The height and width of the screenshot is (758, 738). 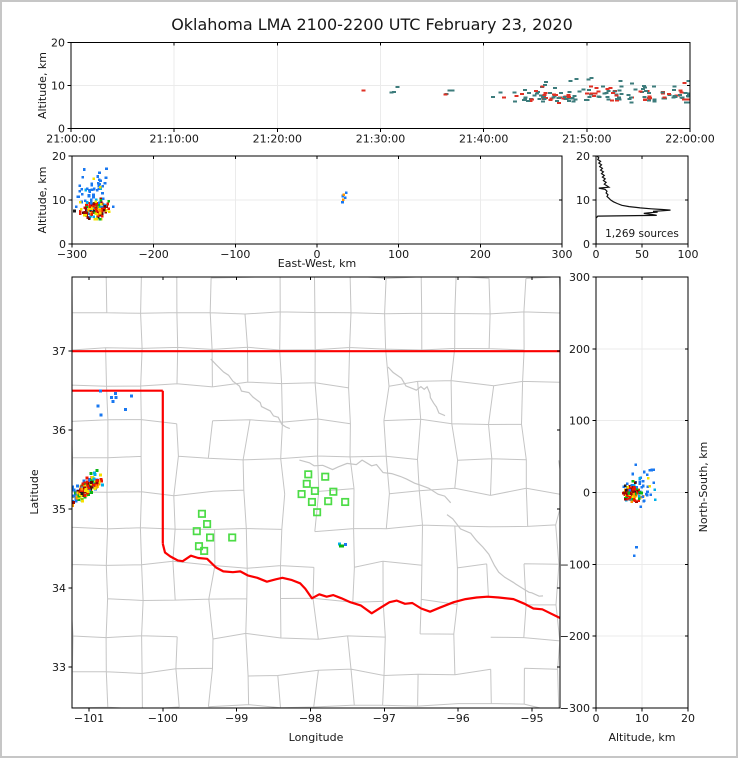 What do you see at coordinates (58, 86) in the screenshot?
I see `y-tick-label: 10` at bounding box center [58, 86].